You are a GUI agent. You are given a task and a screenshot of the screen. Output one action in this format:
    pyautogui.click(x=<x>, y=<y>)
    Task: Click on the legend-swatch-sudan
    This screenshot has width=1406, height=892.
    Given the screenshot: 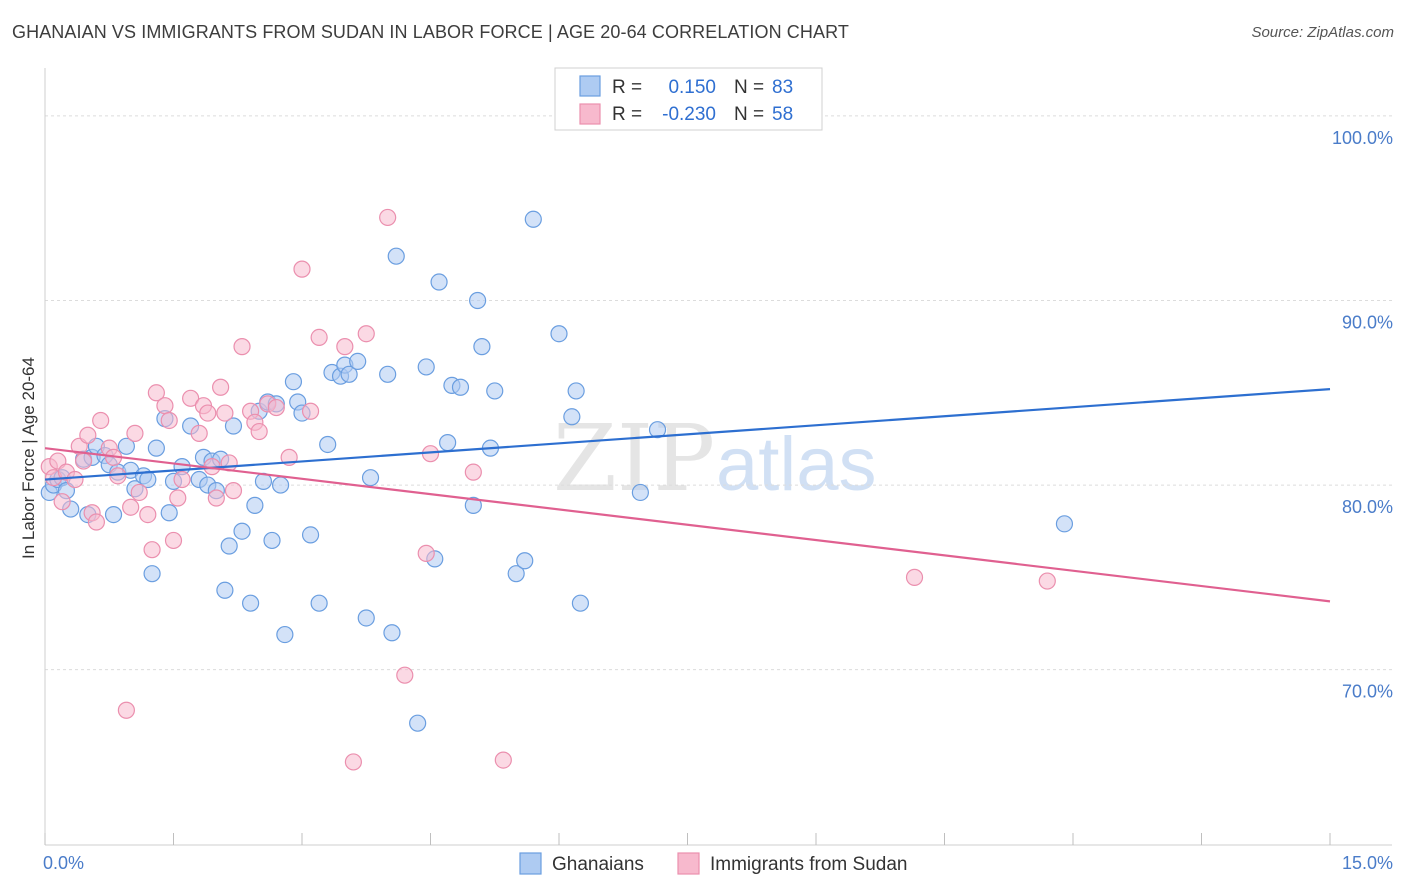 What is the action you would take?
    pyautogui.click(x=590, y=114)
    